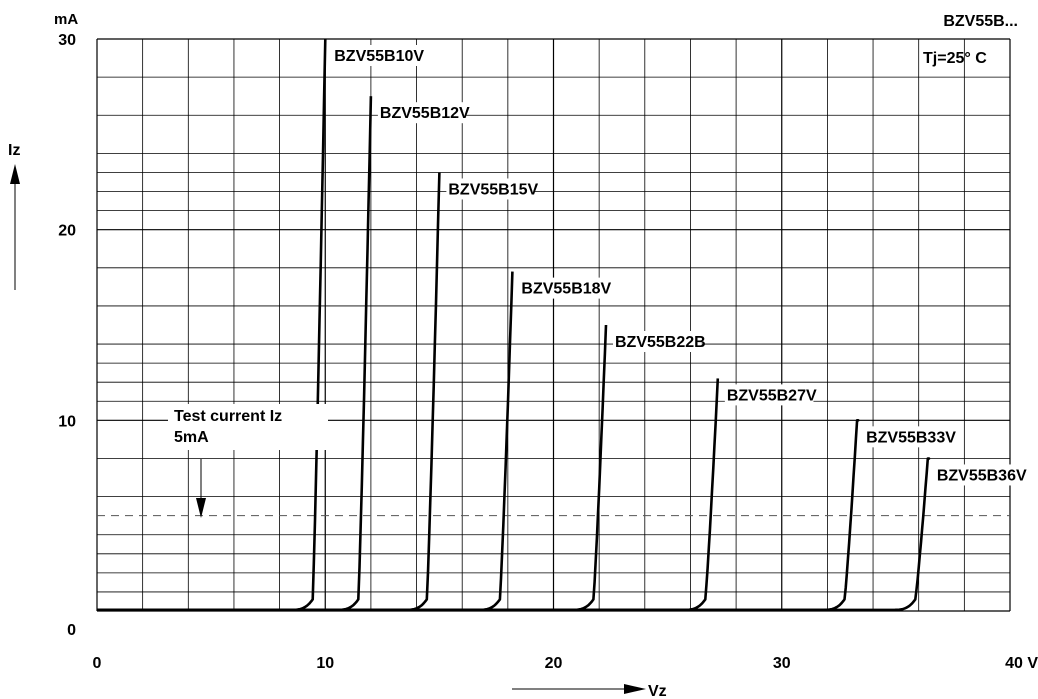 The image size is (1038, 699). Describe the element at coordinates (325, 663) in the screenshot. I see `x-tick-label: 10` at that location.